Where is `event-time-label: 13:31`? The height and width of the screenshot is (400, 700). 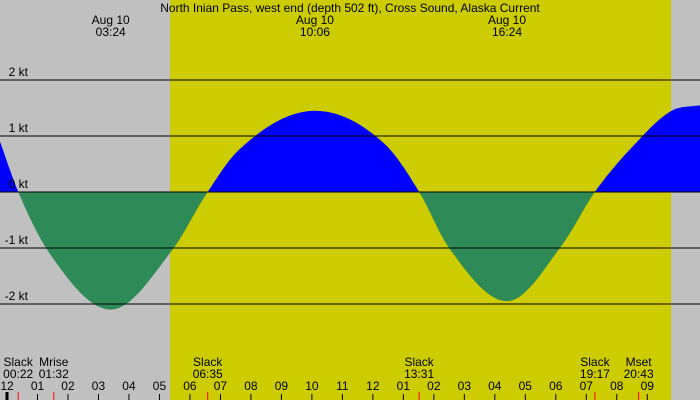
event-time-label: 13:31 is located at coordinates (419, 374).